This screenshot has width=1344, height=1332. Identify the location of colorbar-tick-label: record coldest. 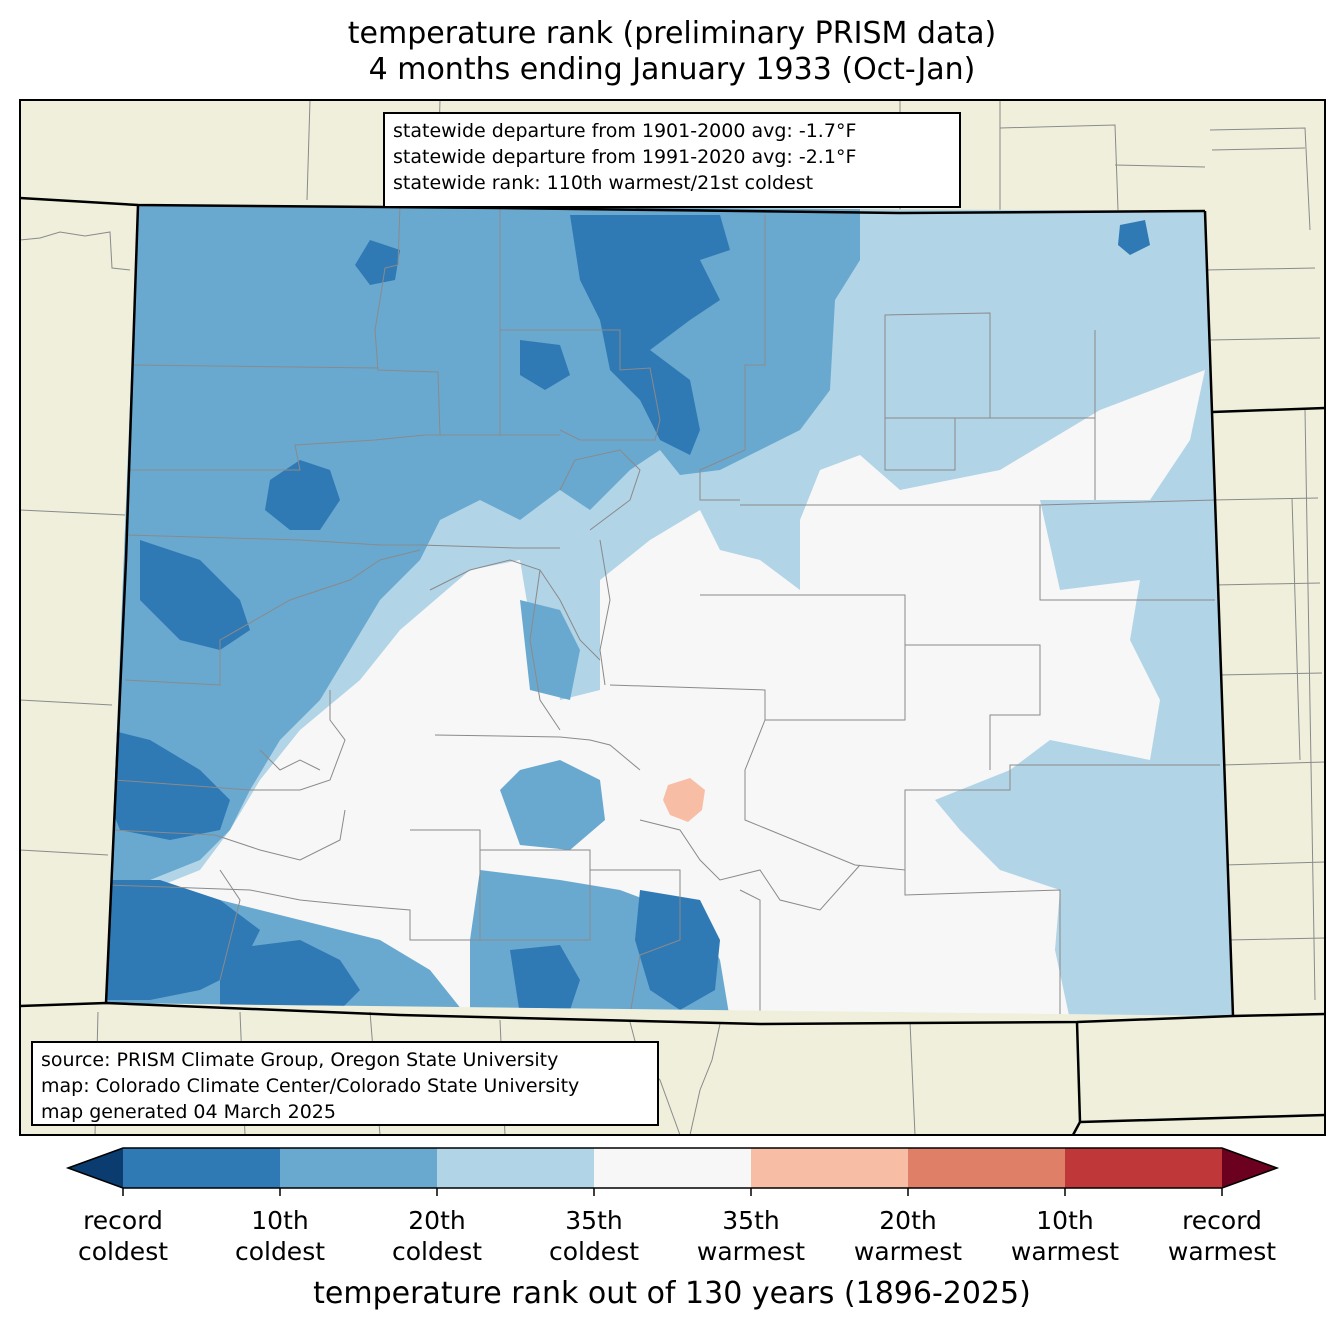
(123, 1236).